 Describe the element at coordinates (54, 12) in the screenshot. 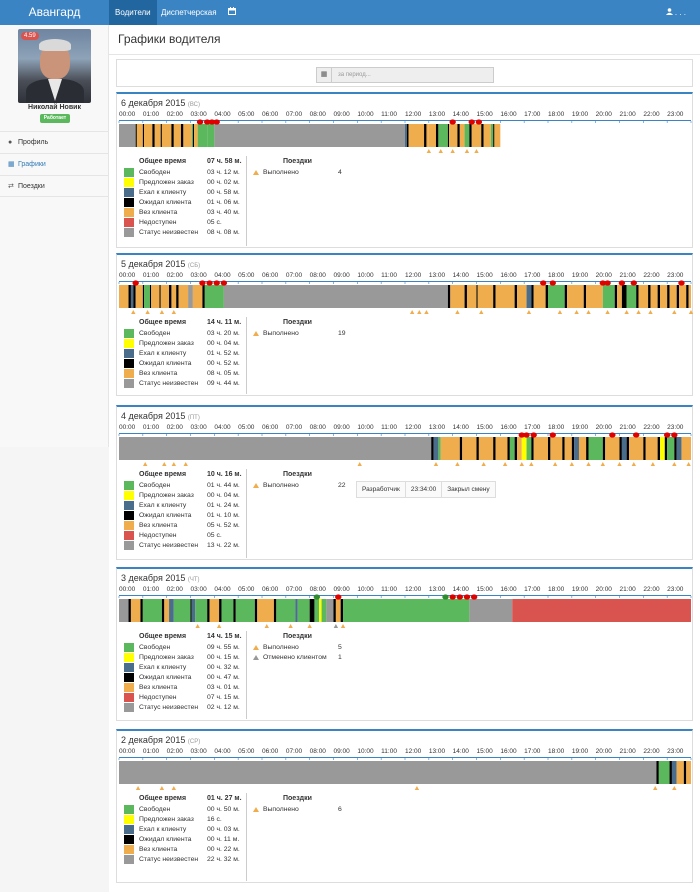

I see `brand-logo: Авангард` at that location.